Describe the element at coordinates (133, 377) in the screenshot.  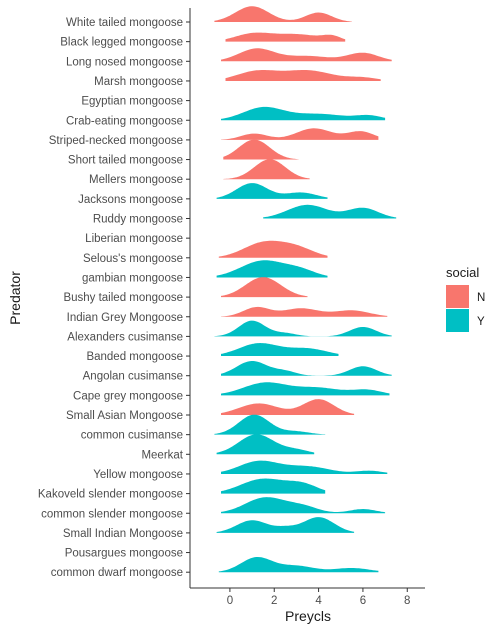
I see `y-tick-label: Angolan cusimanse` at that location.